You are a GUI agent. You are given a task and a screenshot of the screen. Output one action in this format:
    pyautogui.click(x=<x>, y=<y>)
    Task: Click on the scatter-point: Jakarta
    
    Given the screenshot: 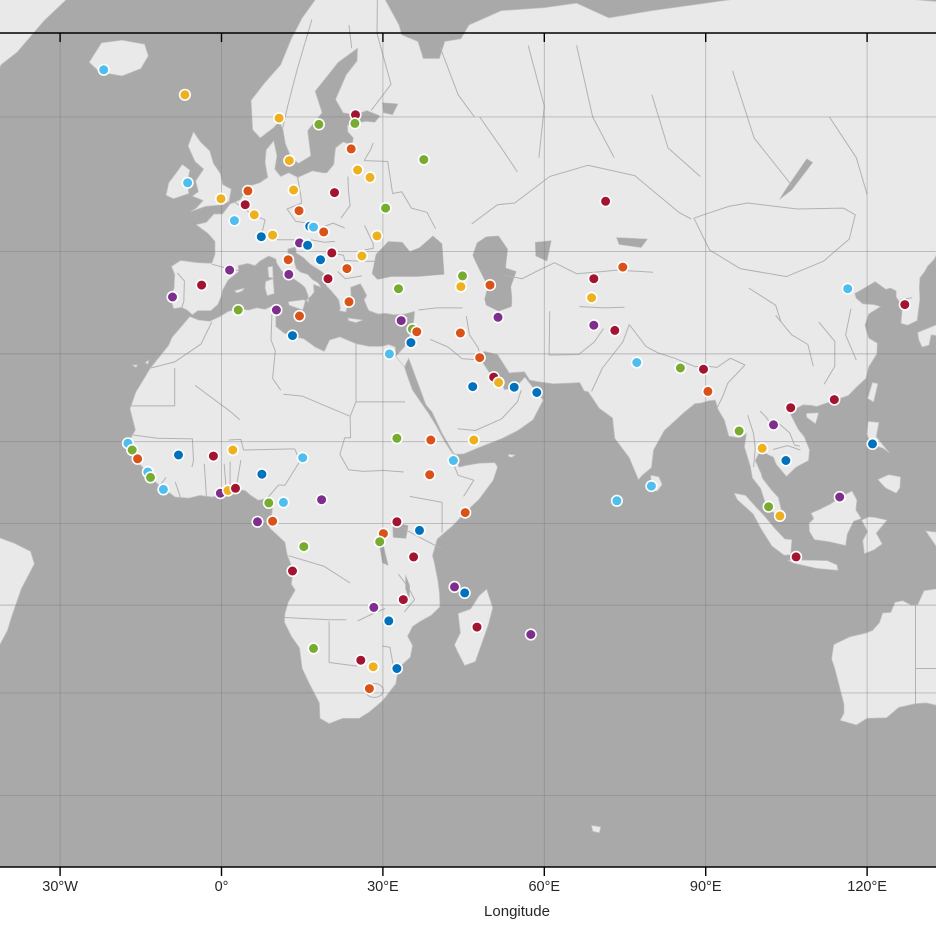 What is the action you would take?
    pyautogui.click(x=796, y=557)
    